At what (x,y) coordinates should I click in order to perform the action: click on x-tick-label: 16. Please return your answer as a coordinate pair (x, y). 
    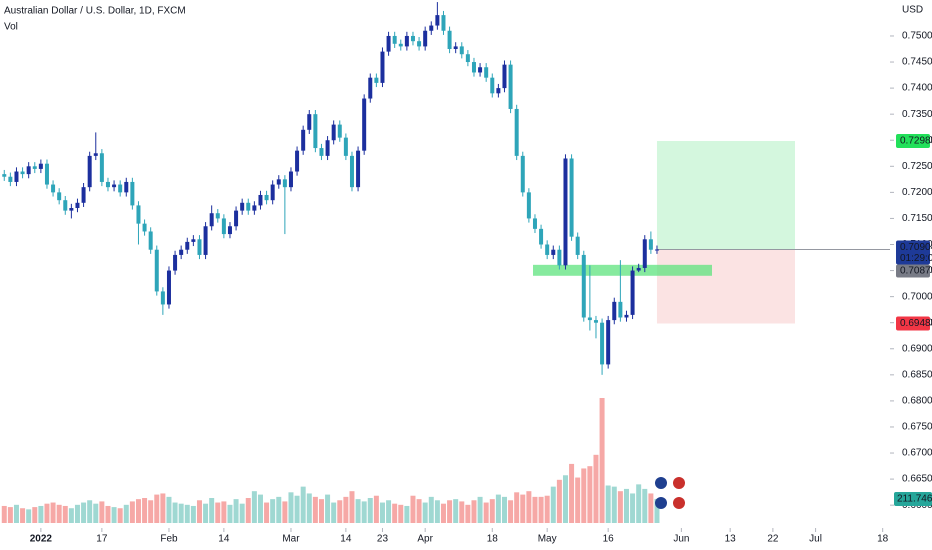
    Looking at the image, I should click on (609, 539).